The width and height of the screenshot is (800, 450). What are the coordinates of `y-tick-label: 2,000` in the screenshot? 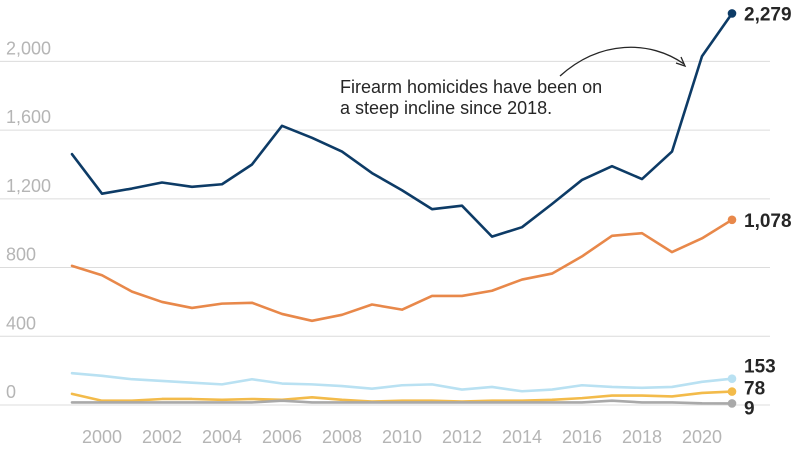 It's located at (28, 48).